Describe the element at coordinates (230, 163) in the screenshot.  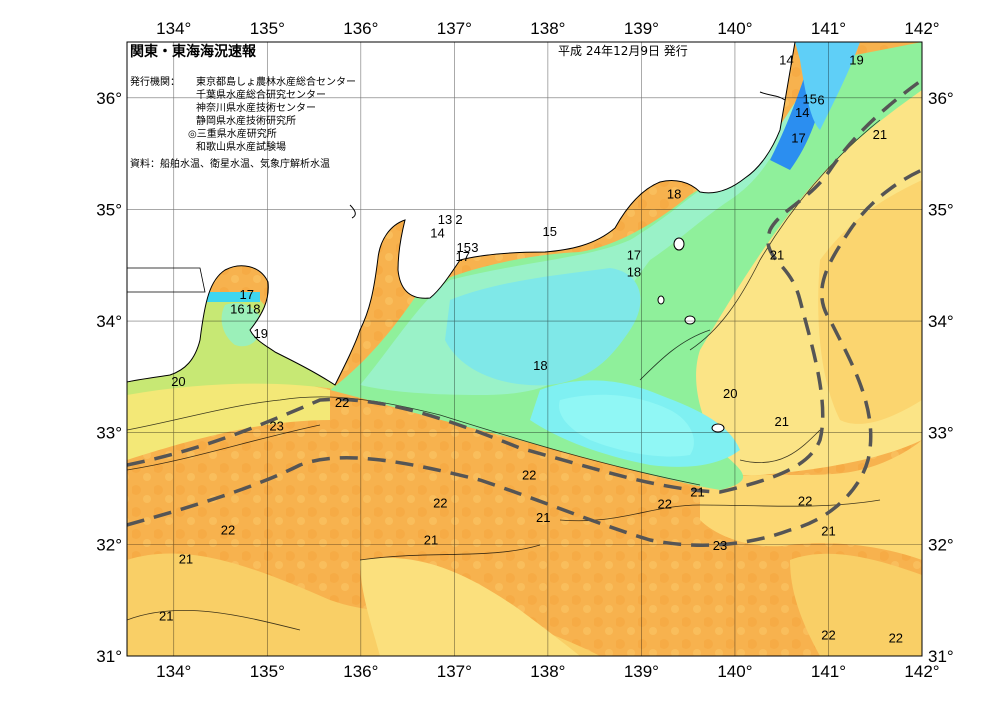
I see `data-source-note: 資料：船舶水温、衛星水温、気象庁解析水温` at that location.